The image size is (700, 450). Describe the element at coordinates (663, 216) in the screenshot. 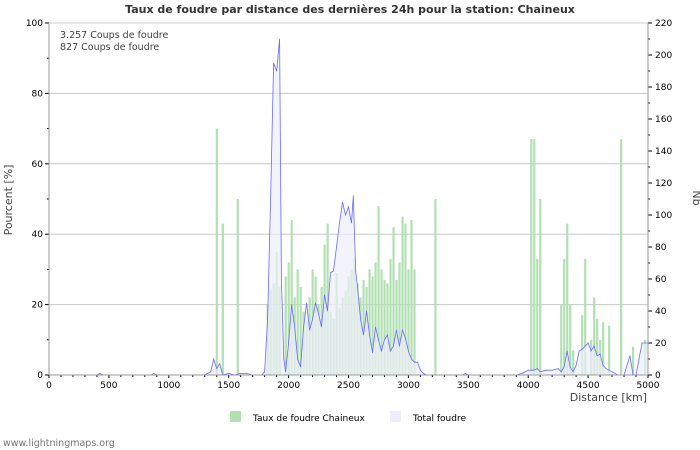

I see `y2-tick-label: 100` at that location.